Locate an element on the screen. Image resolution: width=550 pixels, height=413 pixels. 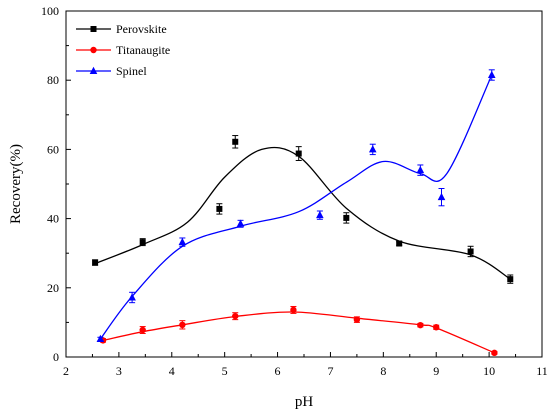
y-tick-label: 40 is located at coordinates (53, 219).